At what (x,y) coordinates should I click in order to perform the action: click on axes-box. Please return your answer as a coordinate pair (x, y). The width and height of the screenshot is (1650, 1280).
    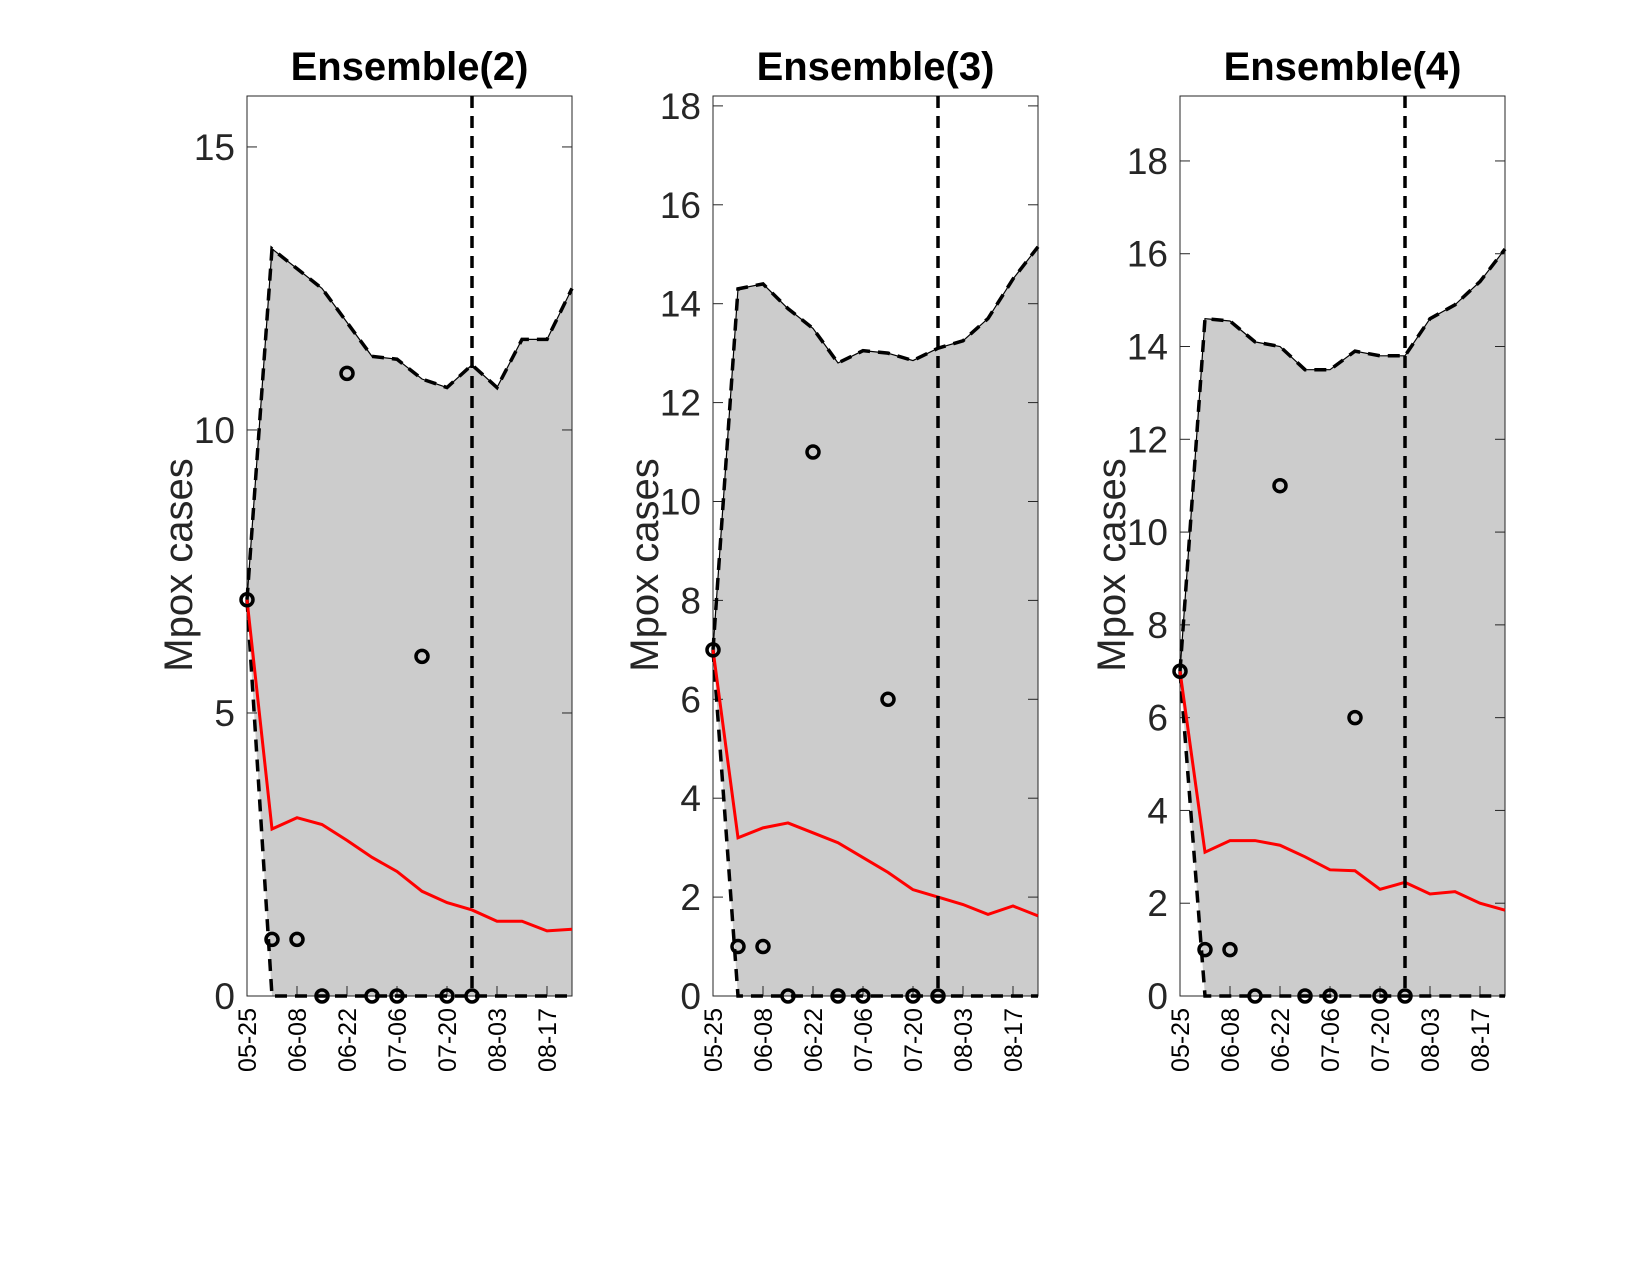
    Looking at the image, I should click on (409, 546).